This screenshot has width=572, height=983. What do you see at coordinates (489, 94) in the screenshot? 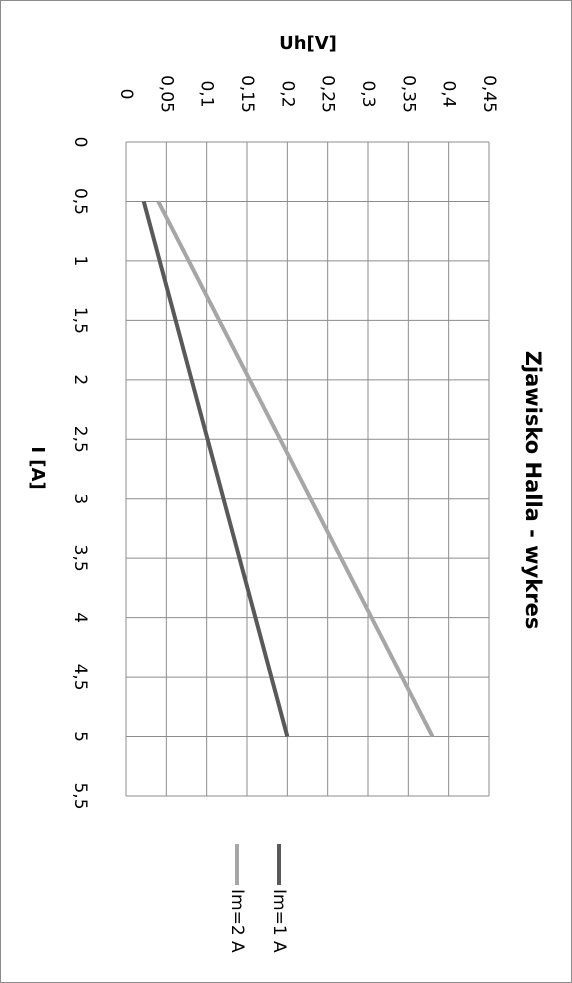
I see `y-tick-label: 0,45` at bounding box center [489, 94].